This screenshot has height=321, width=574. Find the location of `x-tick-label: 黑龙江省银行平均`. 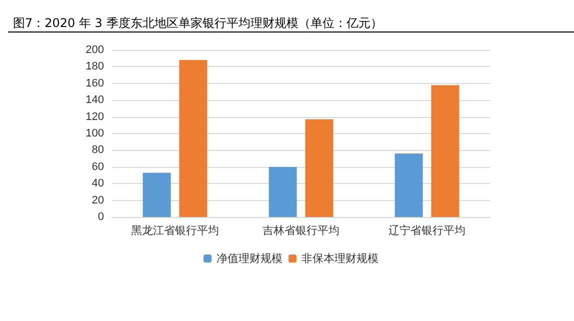

x-tick-label: 黑龙江省银行平均 is located at coordinates (175, 230).